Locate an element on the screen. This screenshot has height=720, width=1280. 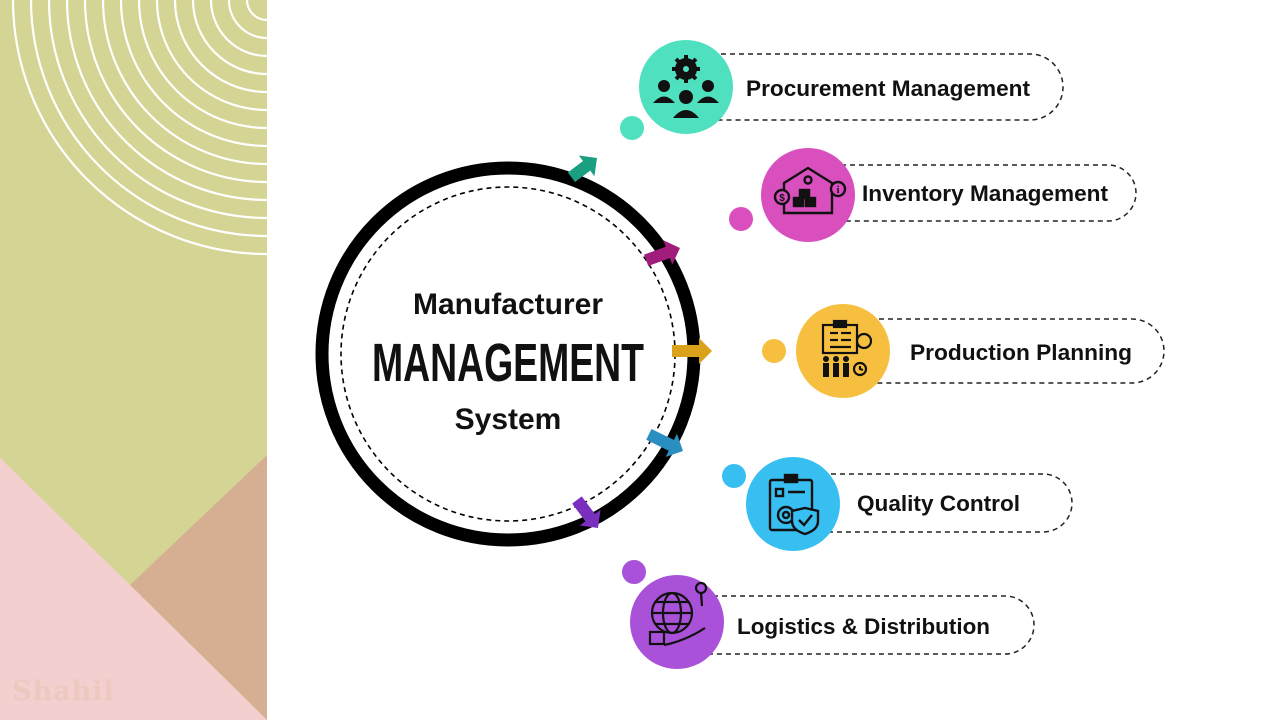
pink-triangle-overlap is located at coordinates (133, 589).